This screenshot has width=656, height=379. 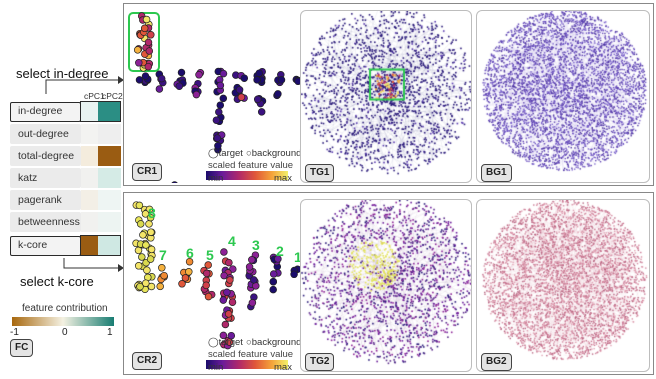 I want to click on cr2-legend-min: min, so click(x=216, y=367).